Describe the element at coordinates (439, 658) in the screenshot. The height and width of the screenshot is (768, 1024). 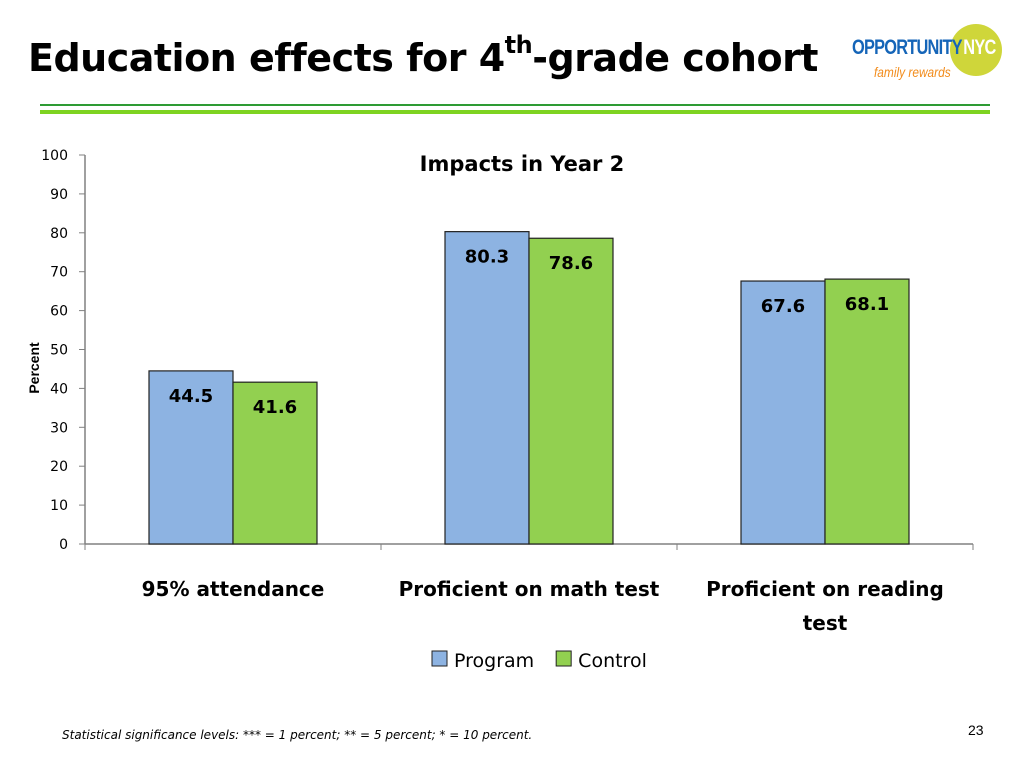
I see `legend-swatch-program` at that location.